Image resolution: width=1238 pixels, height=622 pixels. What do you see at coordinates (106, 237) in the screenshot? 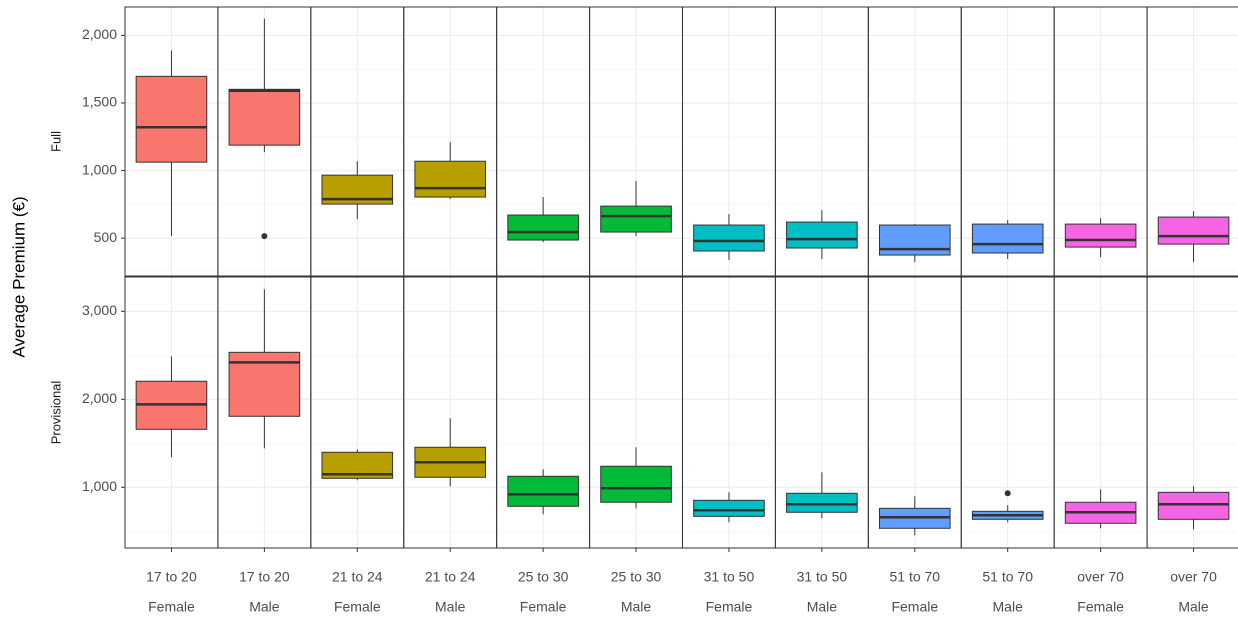
I see `y-tick-label: 500` at bounding box center [106, 237].